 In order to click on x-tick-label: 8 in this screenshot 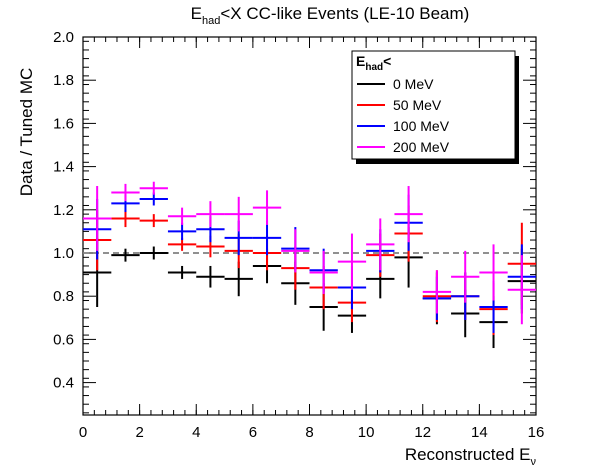, I will do `click(309, 432)`.